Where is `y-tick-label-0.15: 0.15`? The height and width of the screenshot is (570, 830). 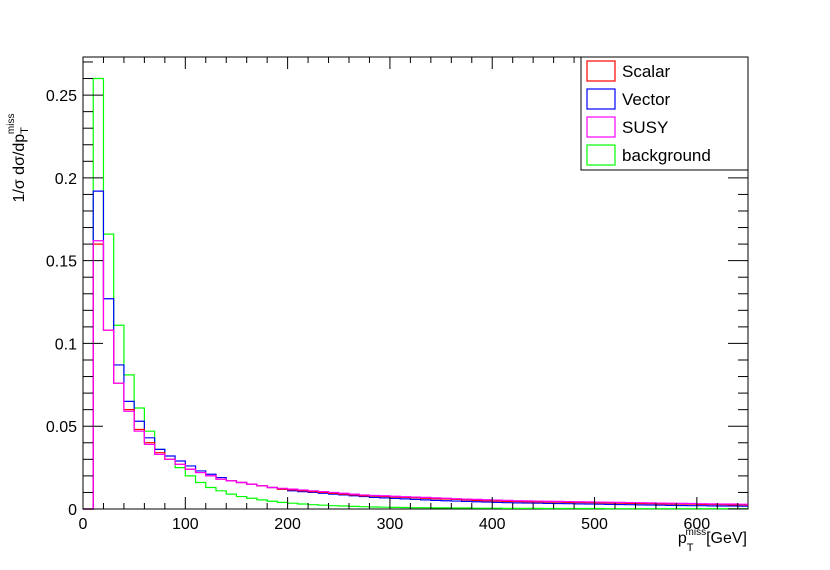 y-tick-label-0.15: 0.15 is located at coordinates (61, 262).